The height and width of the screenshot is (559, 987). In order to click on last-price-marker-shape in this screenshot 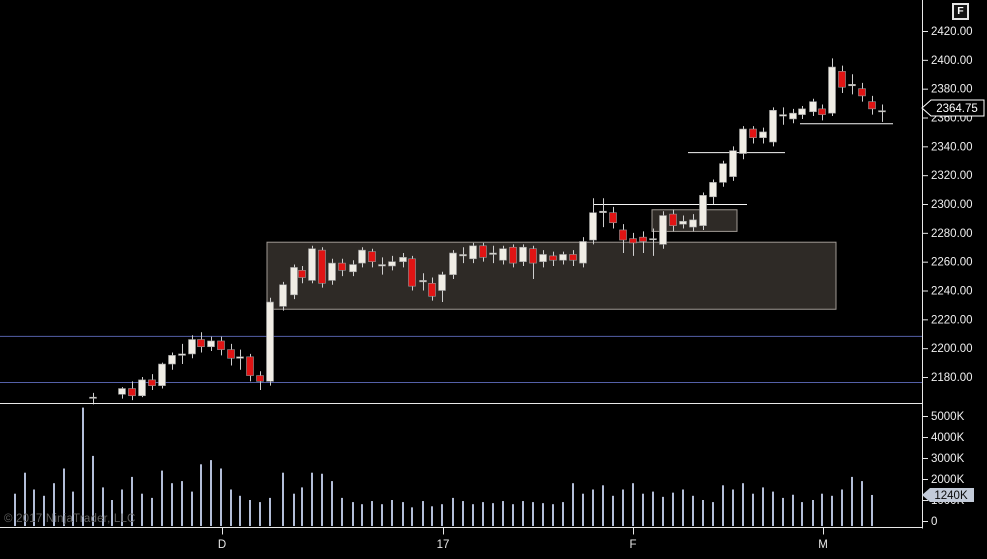, I will do `click(953, 108)`.